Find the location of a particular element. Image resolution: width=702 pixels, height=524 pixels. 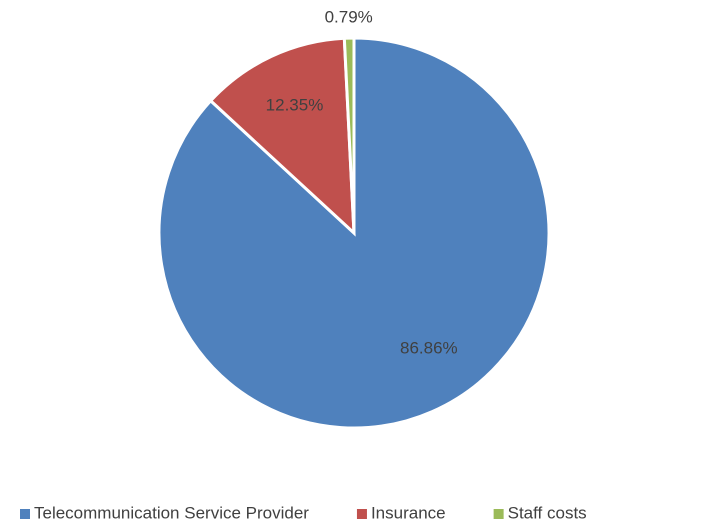

legend-label: Staff costs is located at coordinates (547, 512).